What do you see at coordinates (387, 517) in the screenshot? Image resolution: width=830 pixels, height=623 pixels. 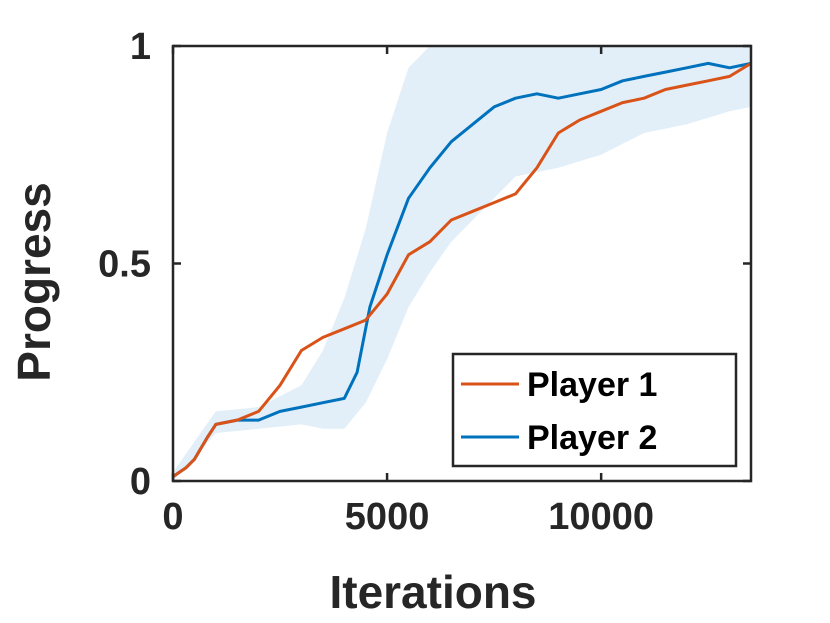 I see `x-tick-label: 5000` at bounding box center [387, 517].